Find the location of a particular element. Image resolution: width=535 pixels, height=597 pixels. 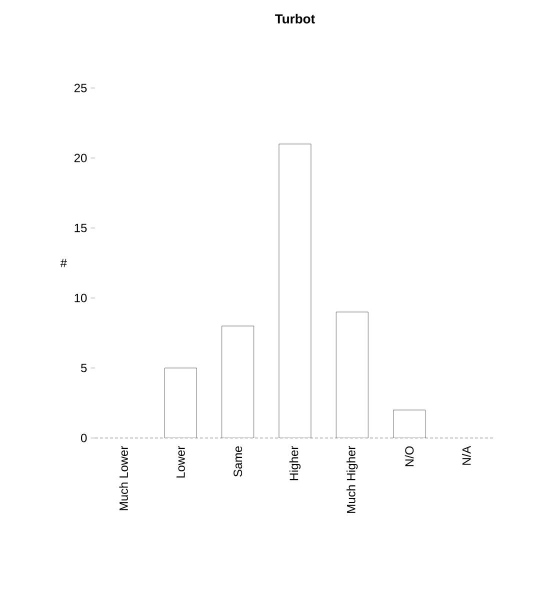

x-tick-label: Much Lower is located at coordinates (123, 478).